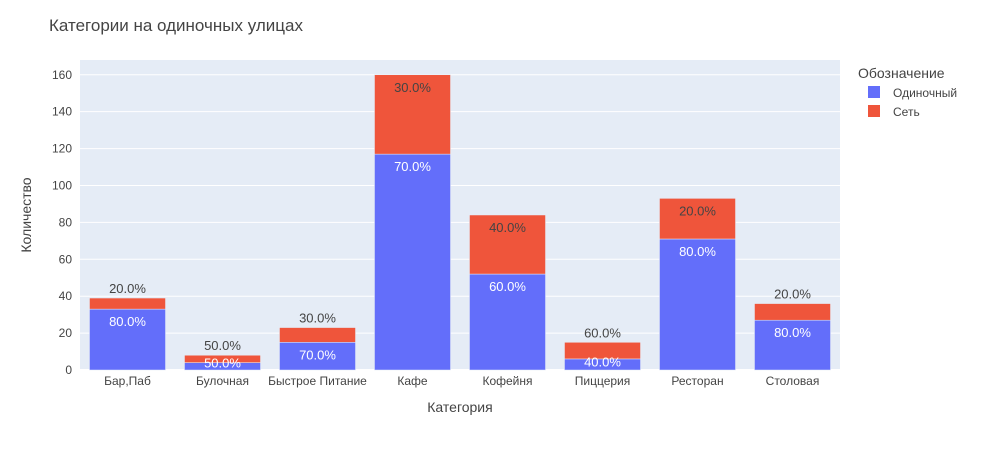 The height and width of the screenshot is (450, 984). I want to click on x-axis-title: Категория, so click(459, 407).